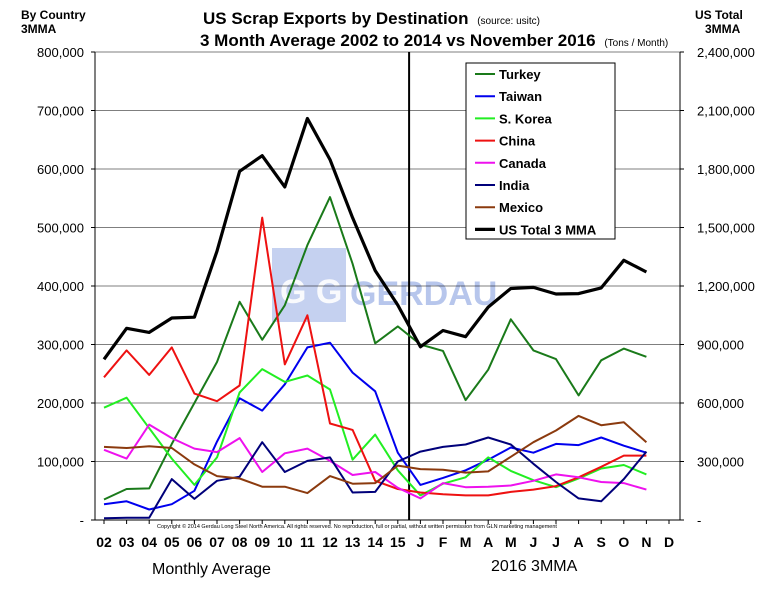  I want to click on x-tick-label: D, so click(669, 542).